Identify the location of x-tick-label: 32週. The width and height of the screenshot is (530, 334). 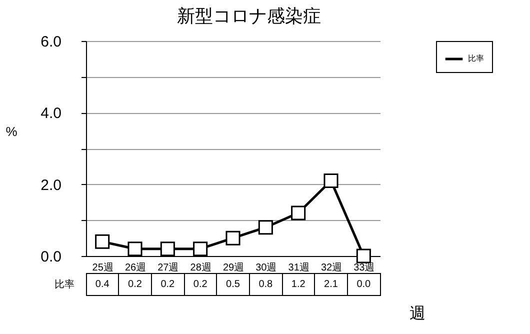
(331, 268).